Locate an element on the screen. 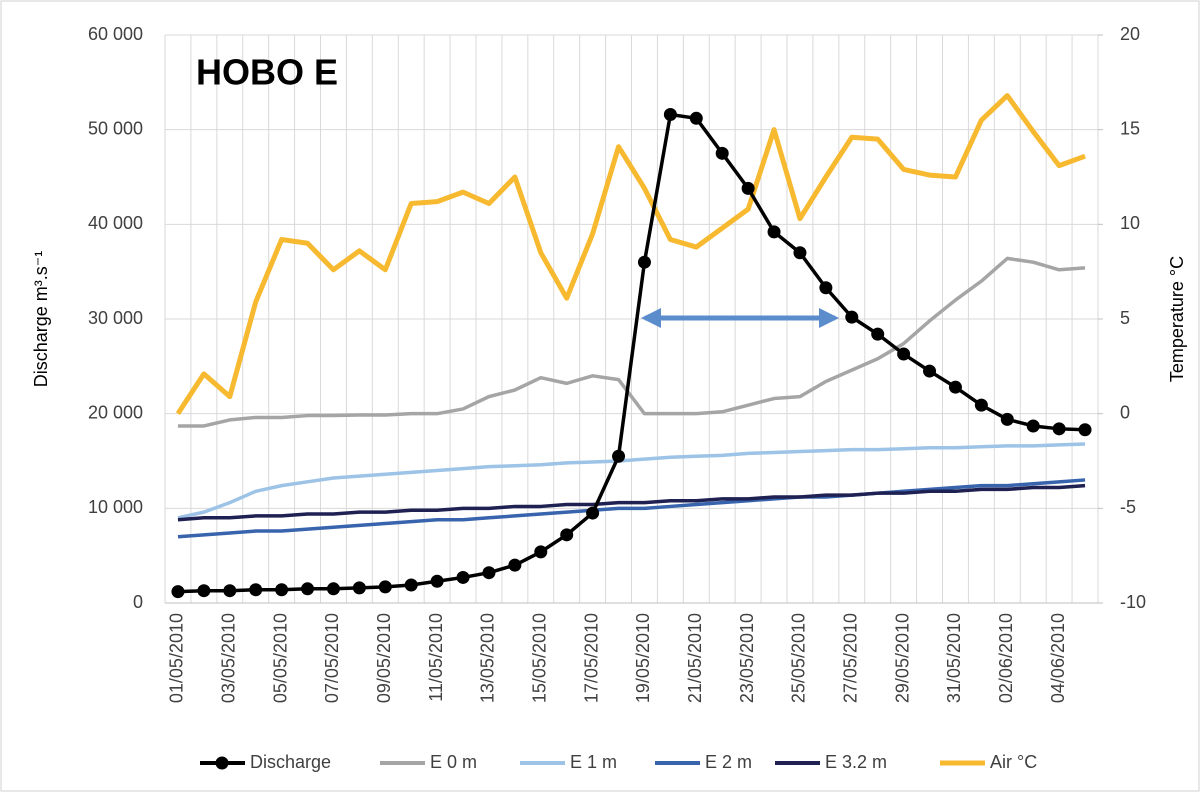 The height and width of the screenshot is (794, 1201). x-tick-label: 31/05/2010 is located at coordinates (954, 658).